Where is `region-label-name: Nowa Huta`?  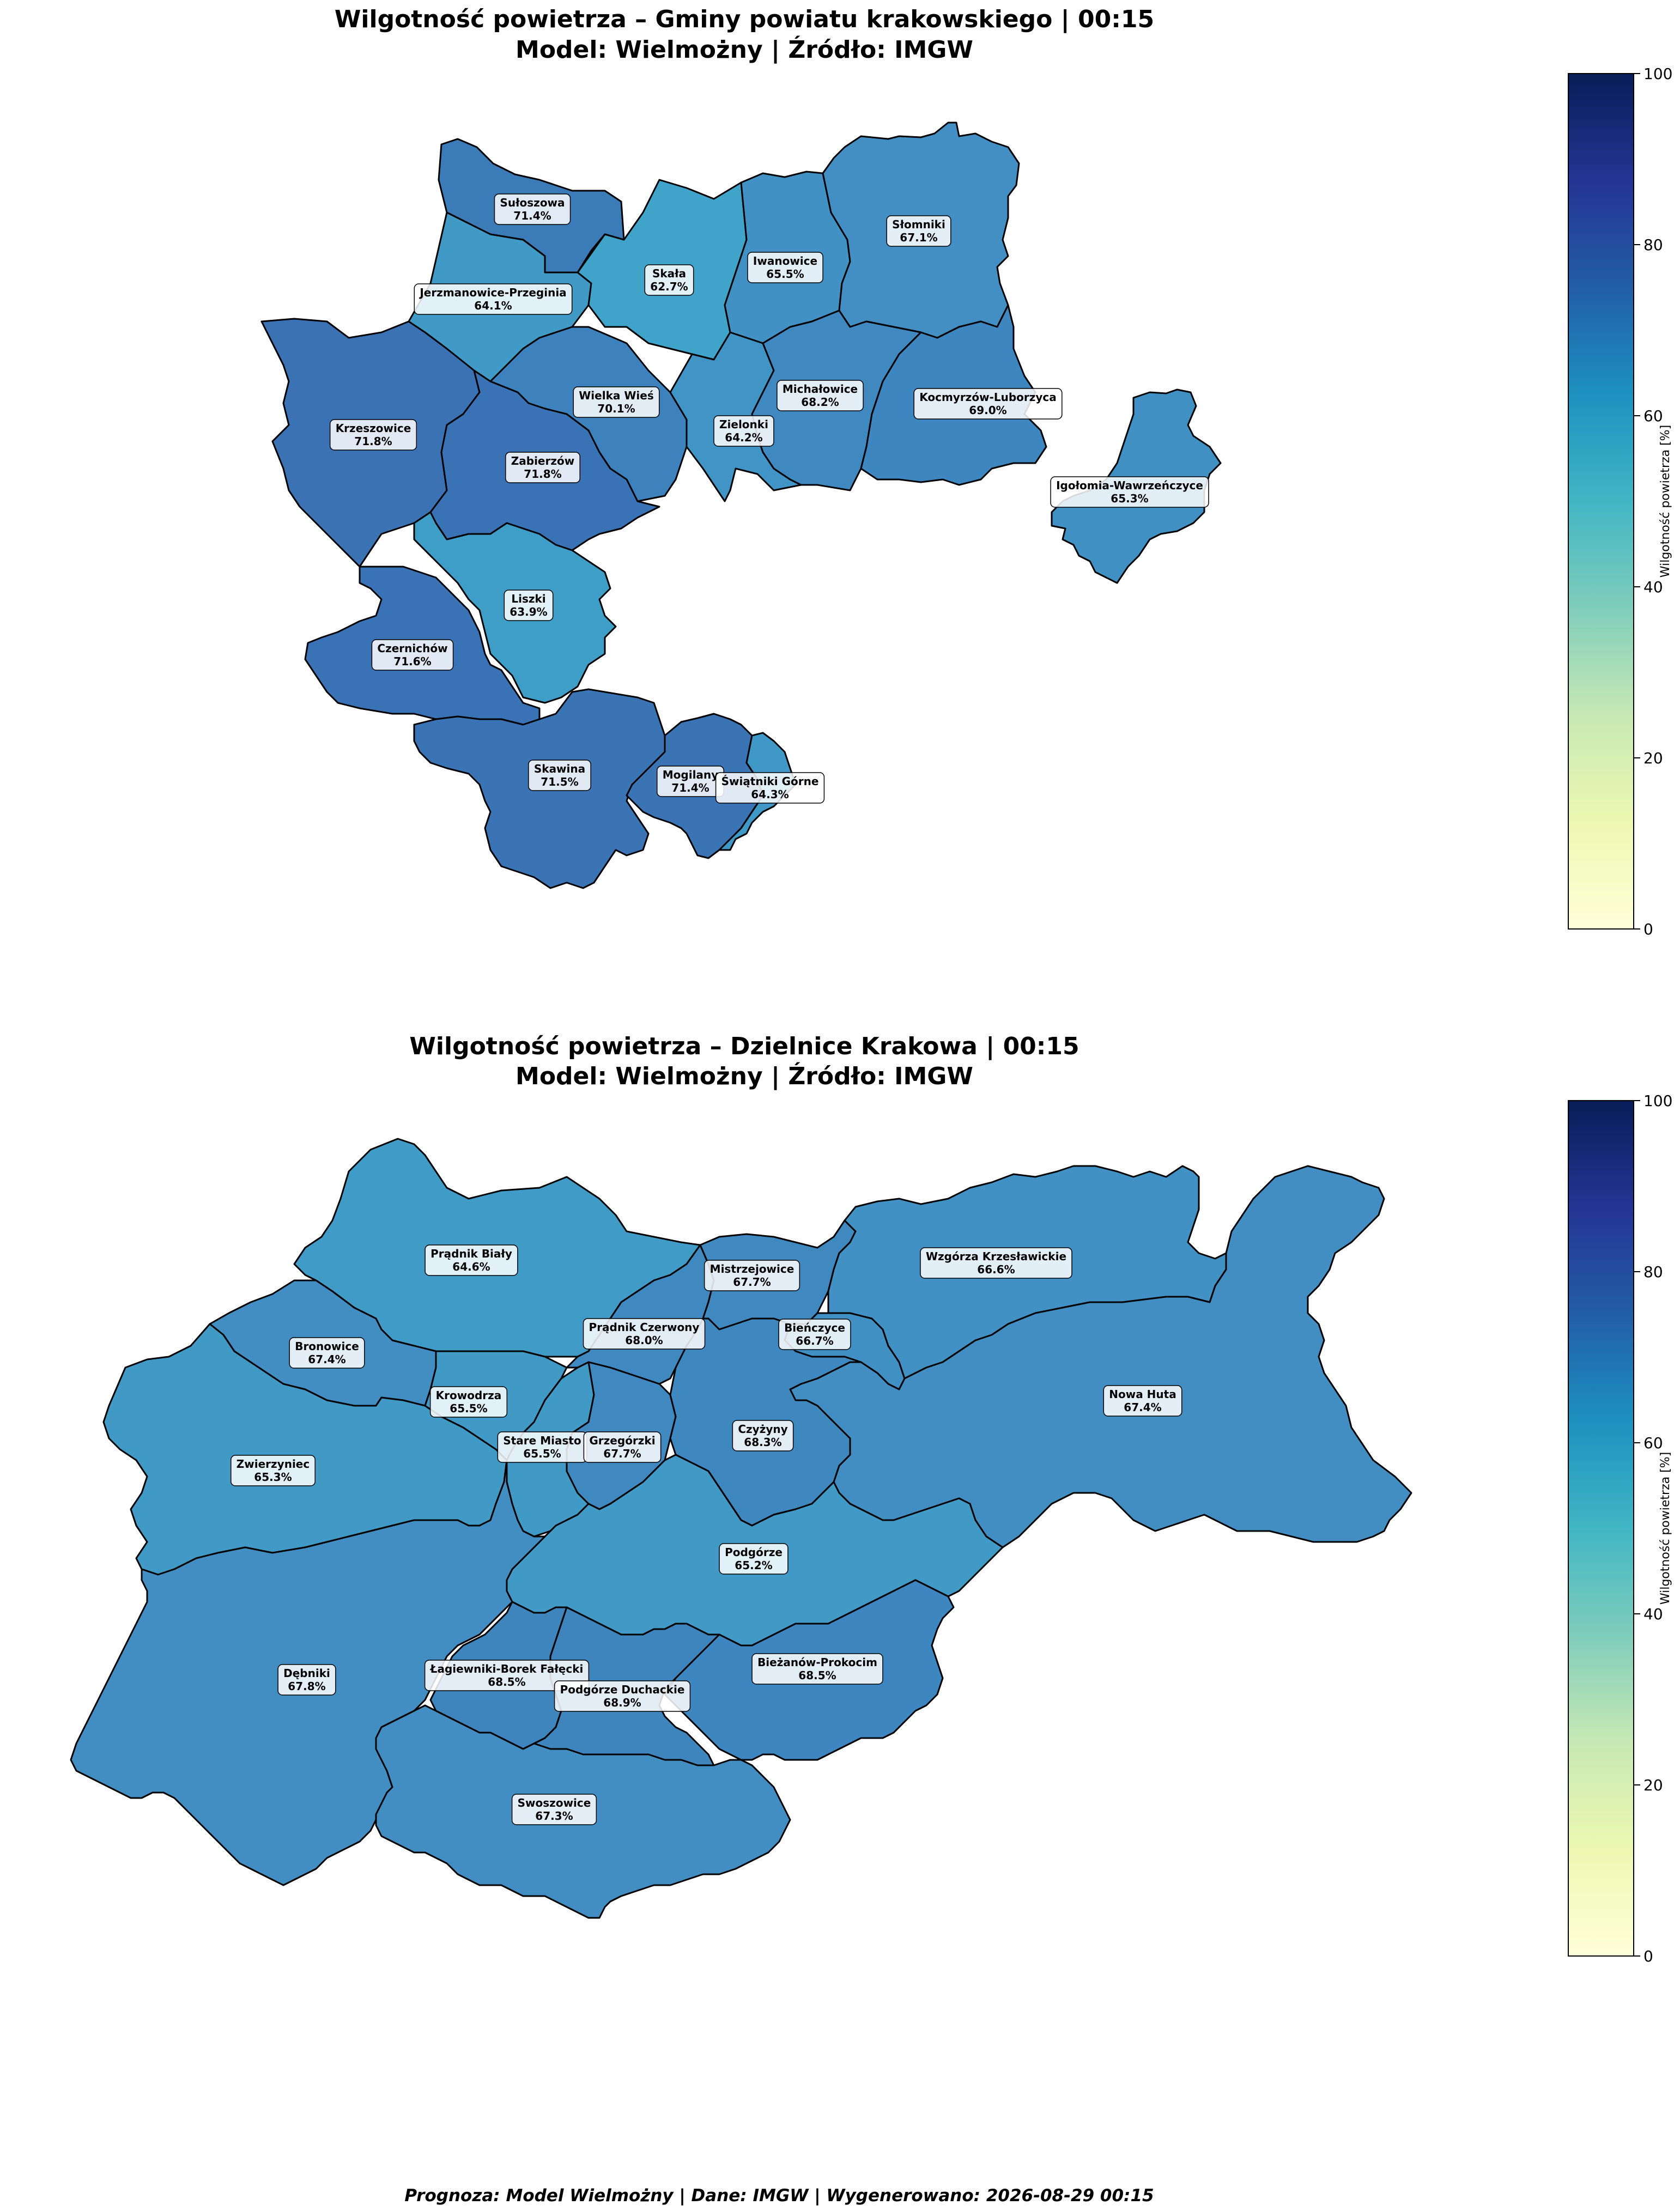 region-label-name: Nowa Huta is located at coordinates (1142, 1395).